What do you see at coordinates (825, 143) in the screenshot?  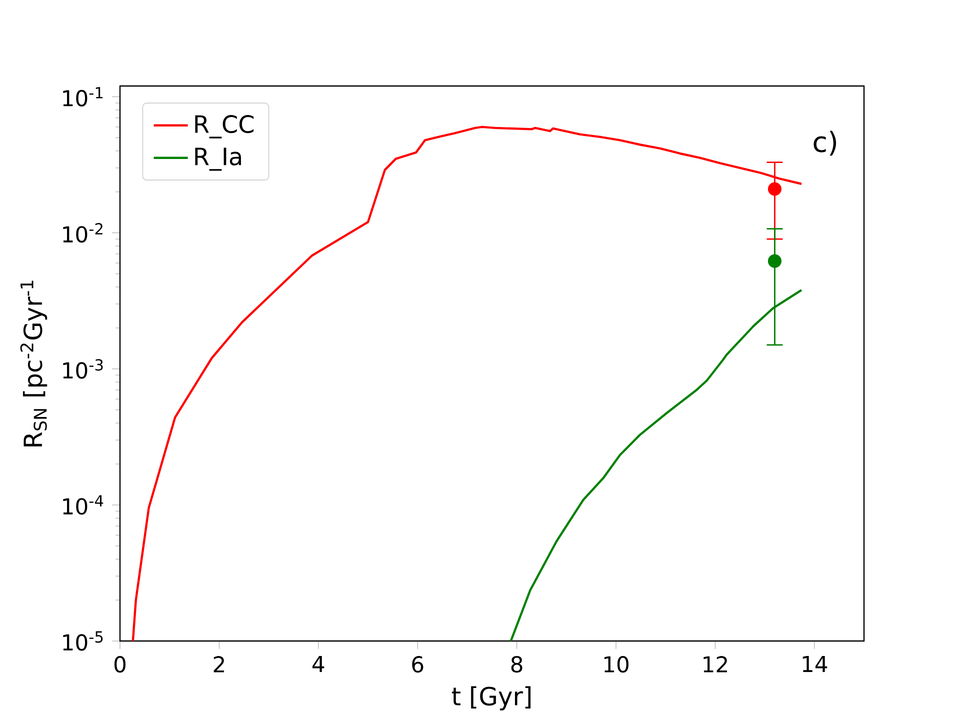 I see `annotation: c)` at bounding box center [825, 143].